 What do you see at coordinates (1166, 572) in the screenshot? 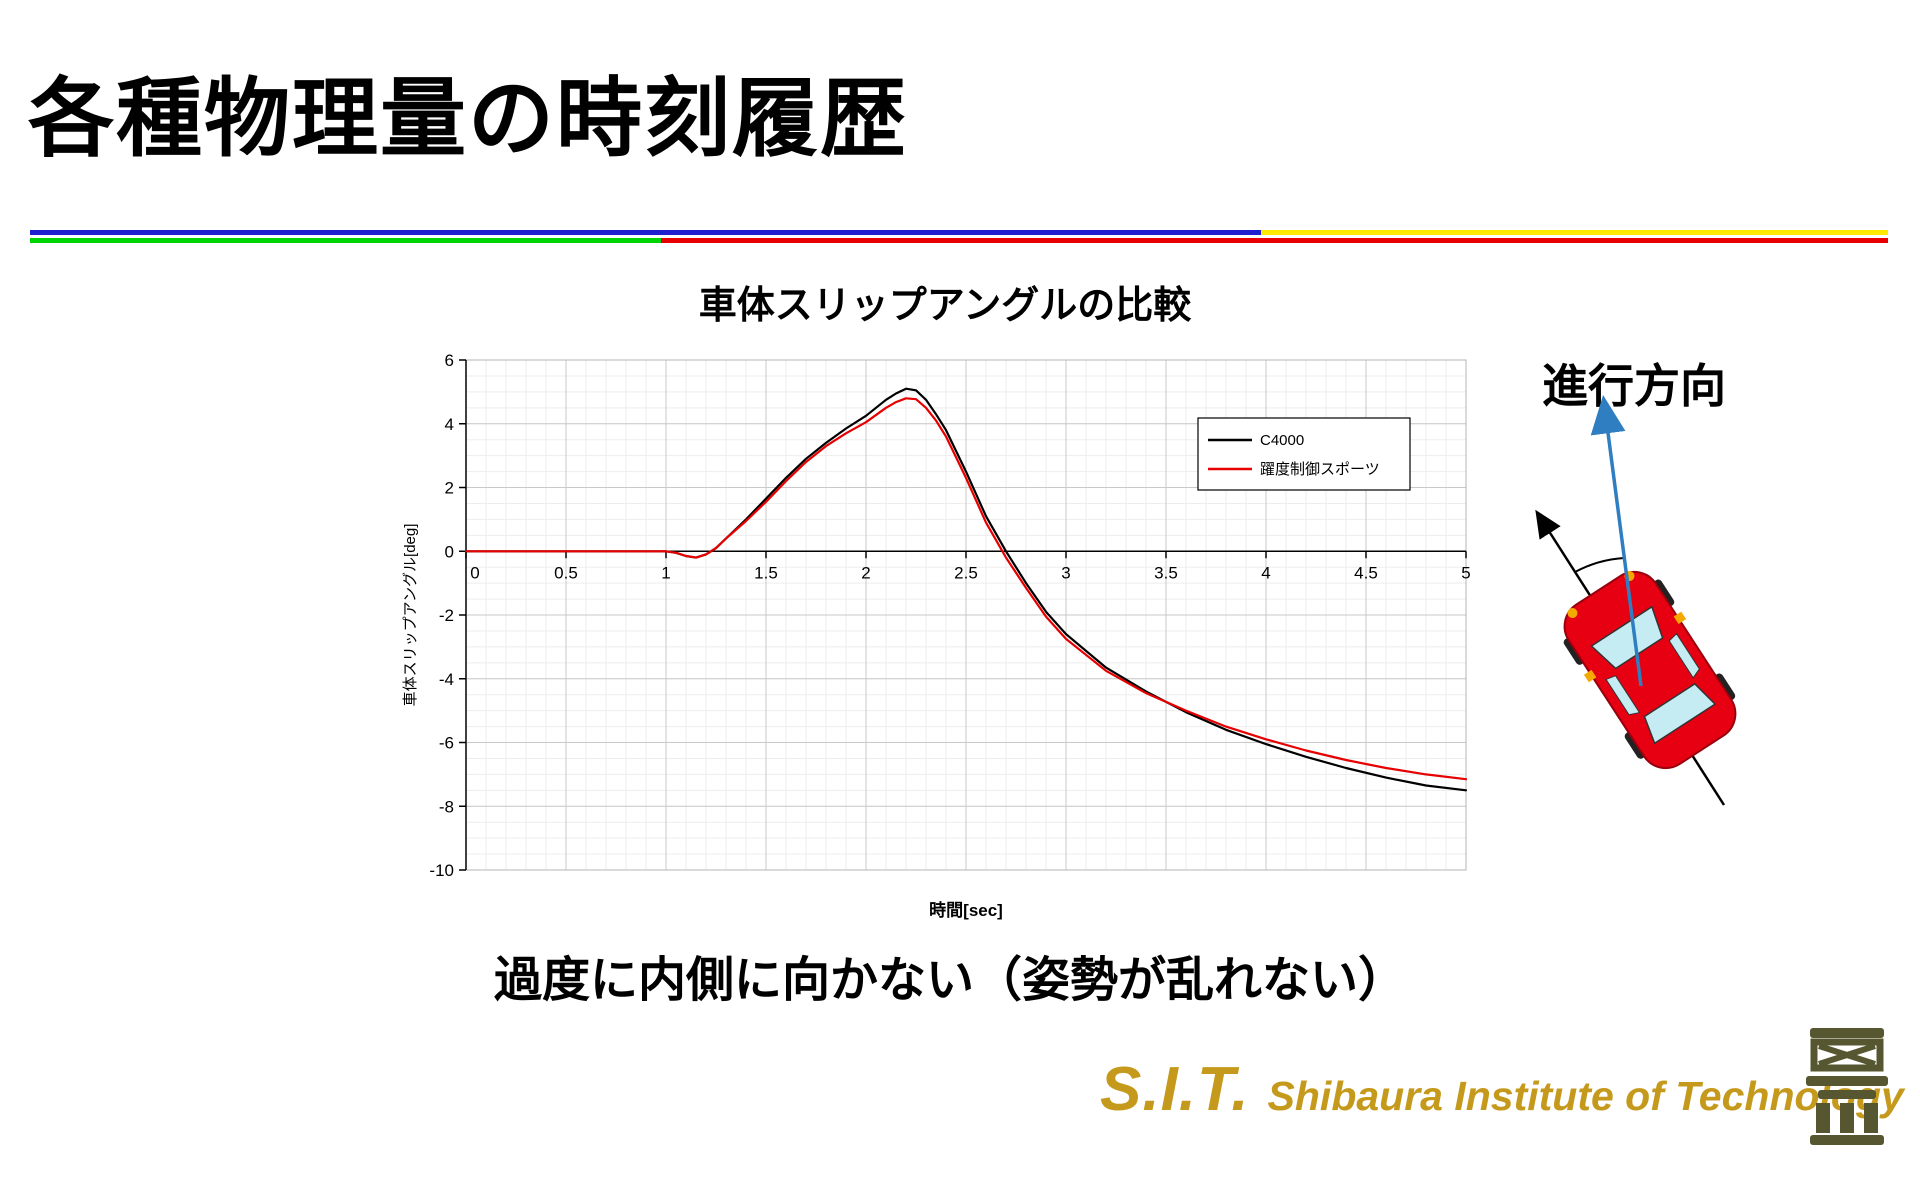
I see `svg-text: 3.5` at bounding box center [1166, 572].